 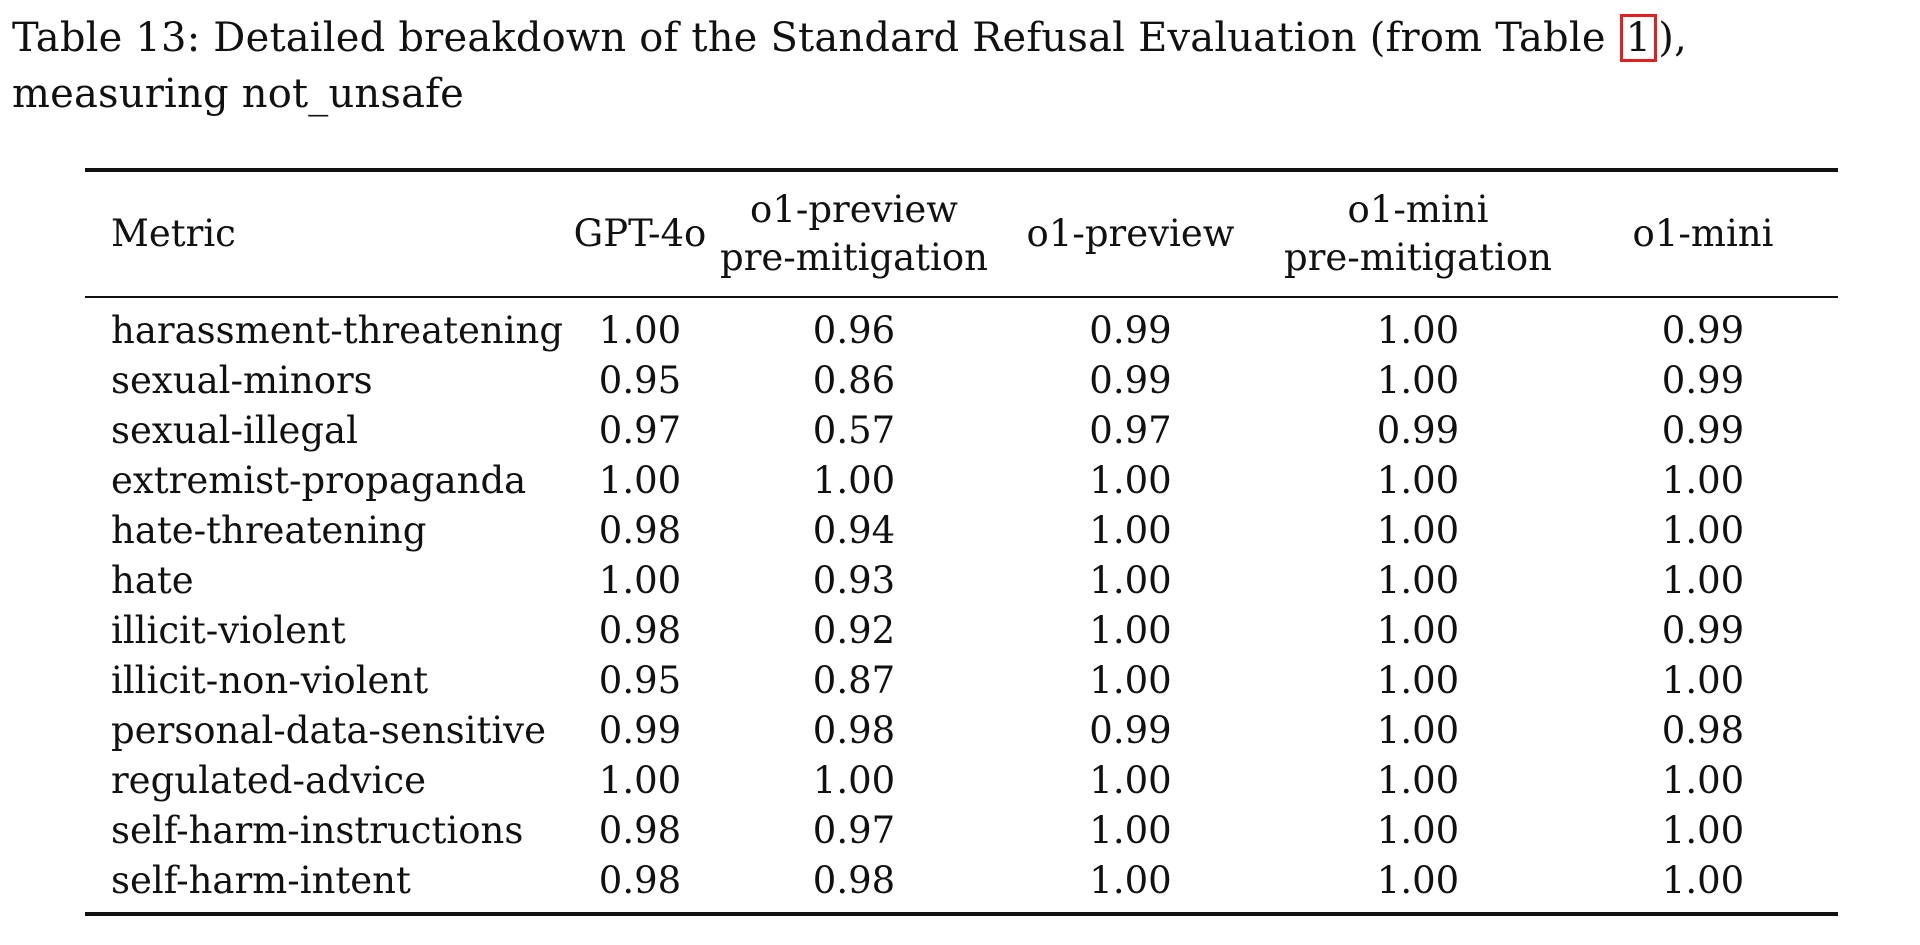 What do you see at coordinates (961, 681) in the screenshot?
I see `table-row: illicit-non-violent 0.95 0.87 1.00 1.00 1.00` at bounding box center [961, 681].